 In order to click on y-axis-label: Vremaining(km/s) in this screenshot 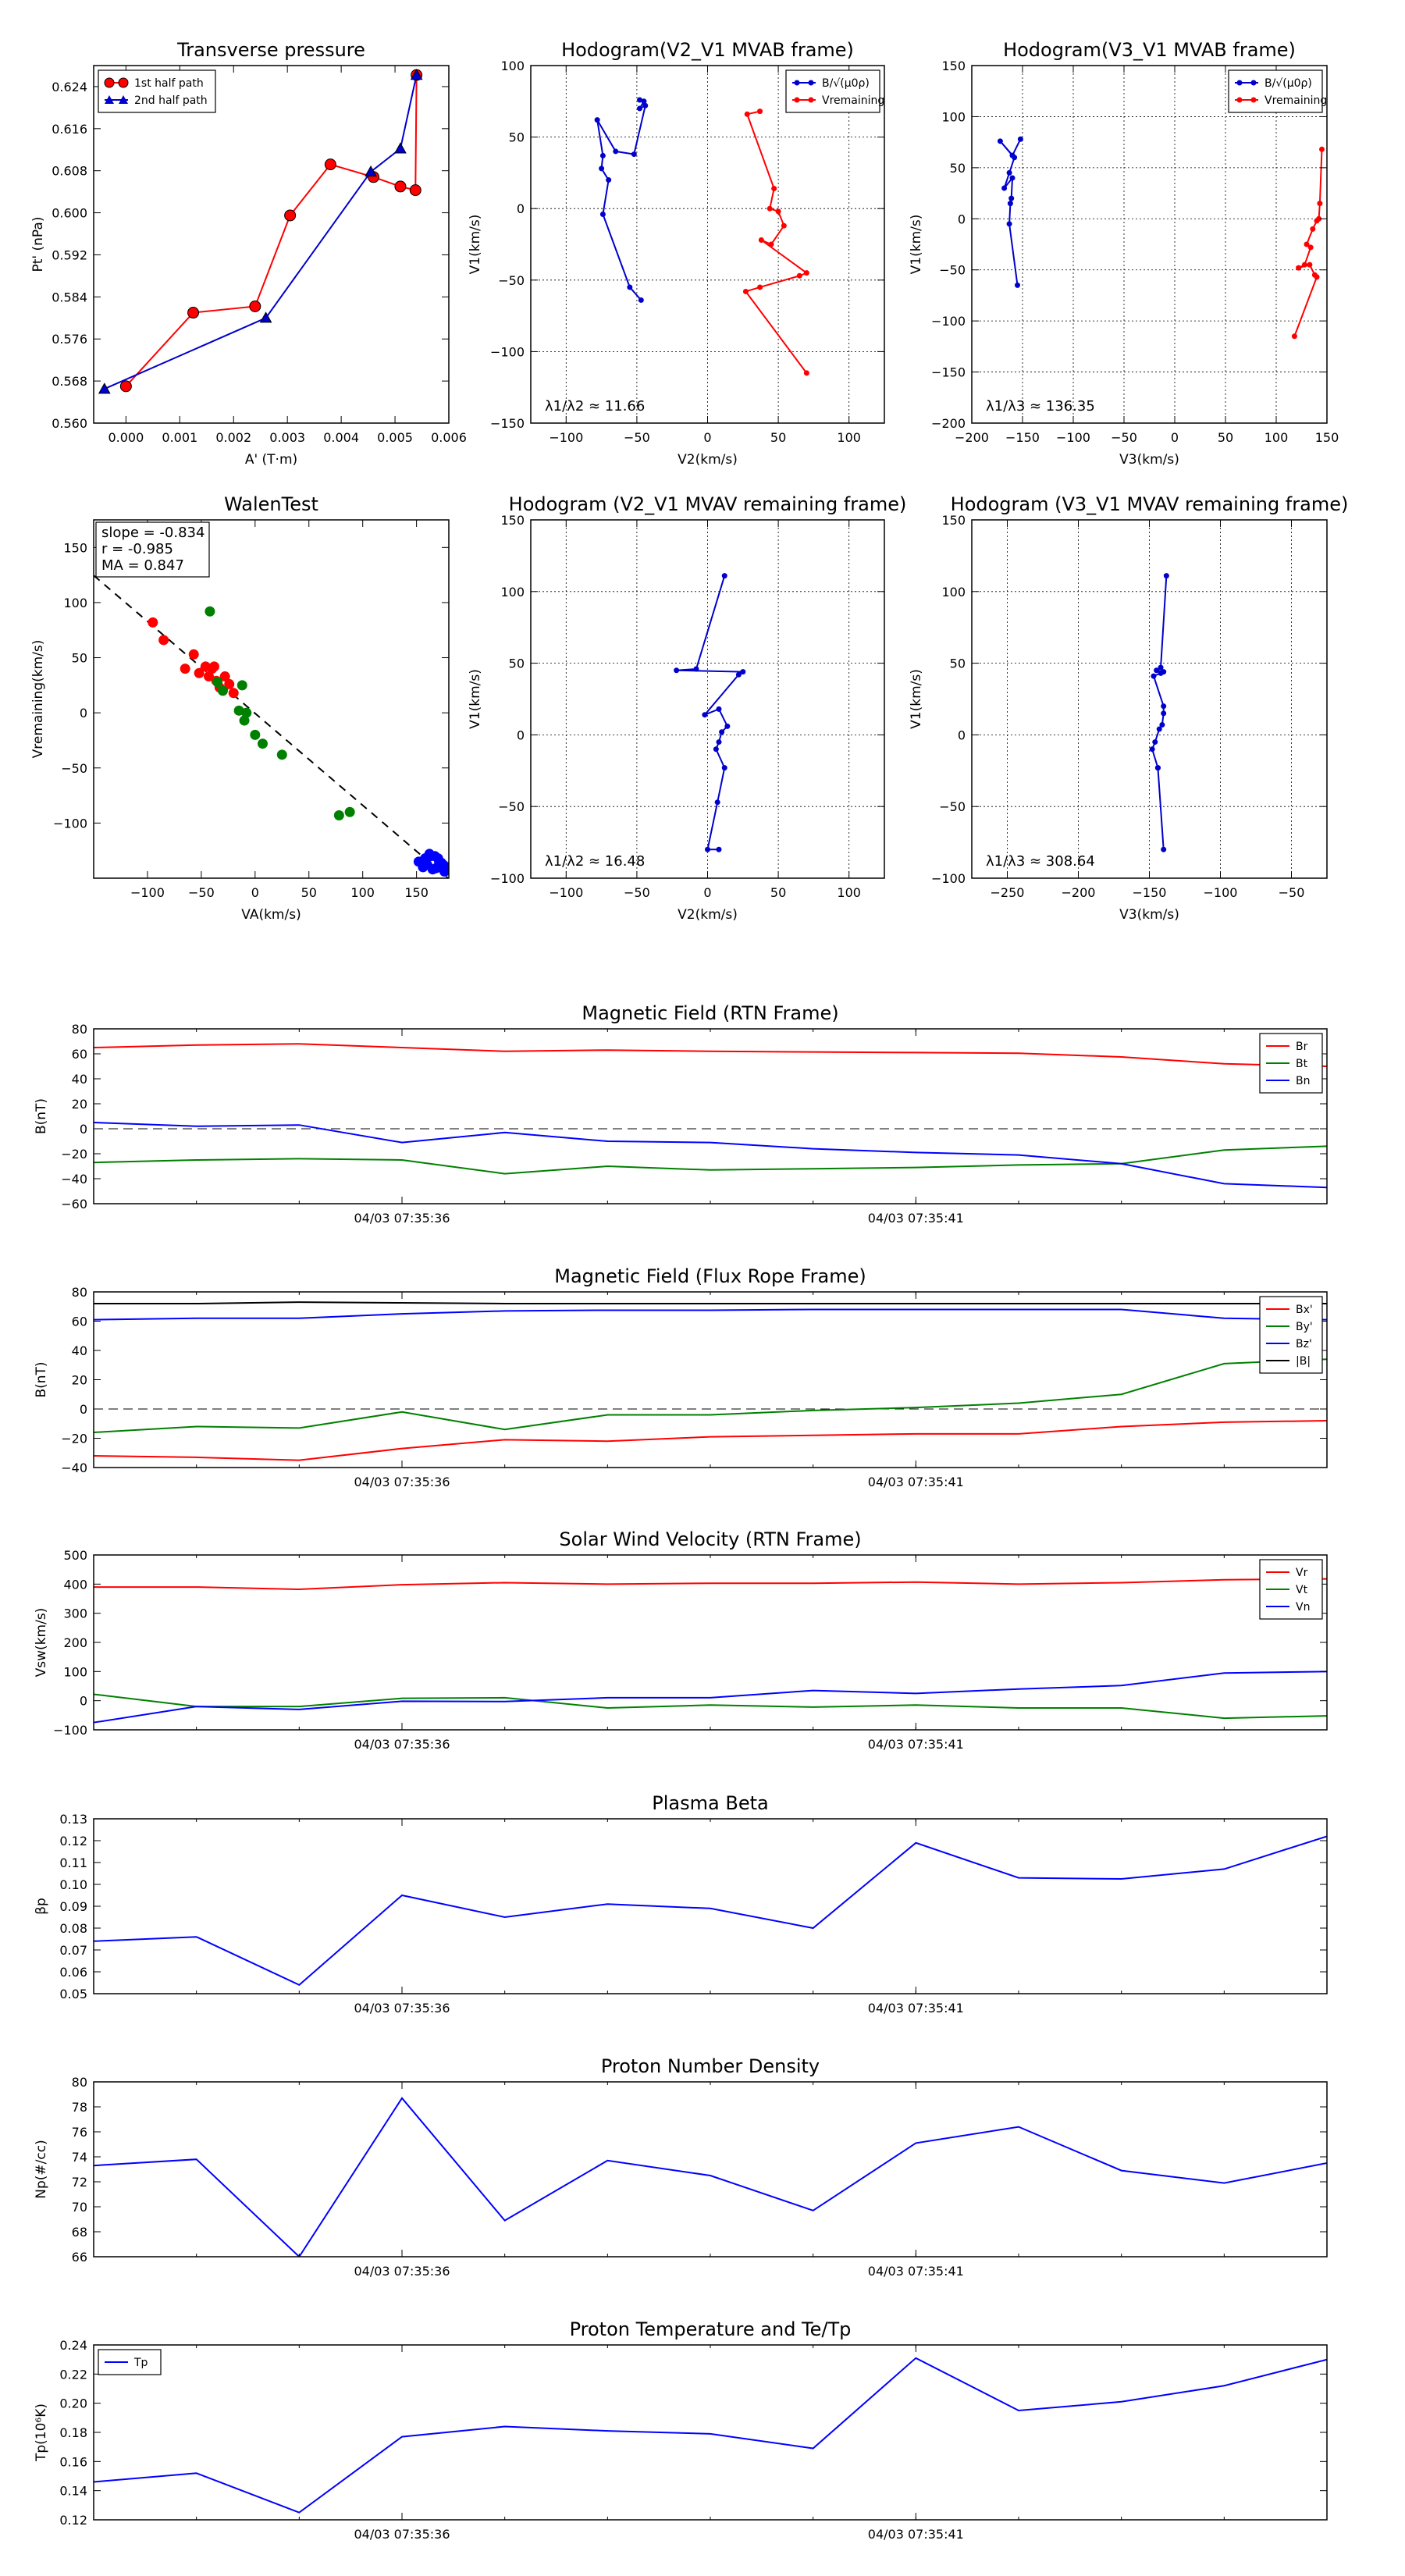, I will do `click(38, 699)`.